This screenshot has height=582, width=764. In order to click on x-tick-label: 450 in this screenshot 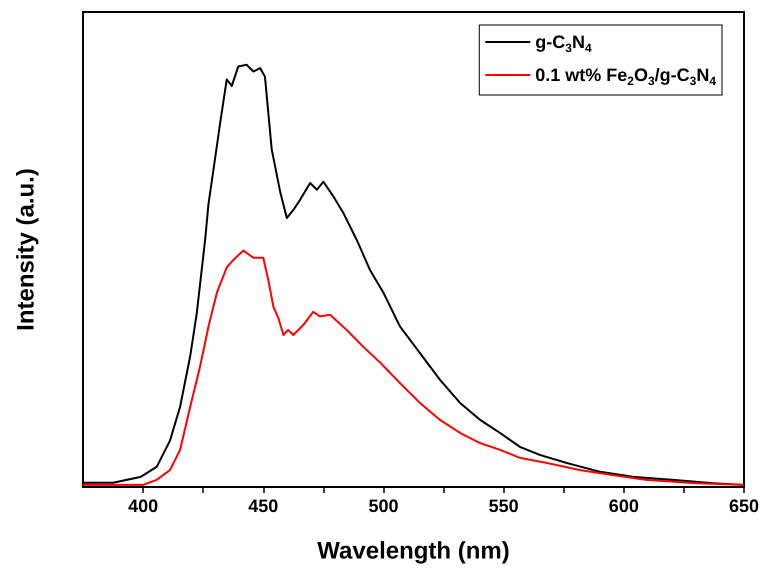, I will do `click(263, 506)`.